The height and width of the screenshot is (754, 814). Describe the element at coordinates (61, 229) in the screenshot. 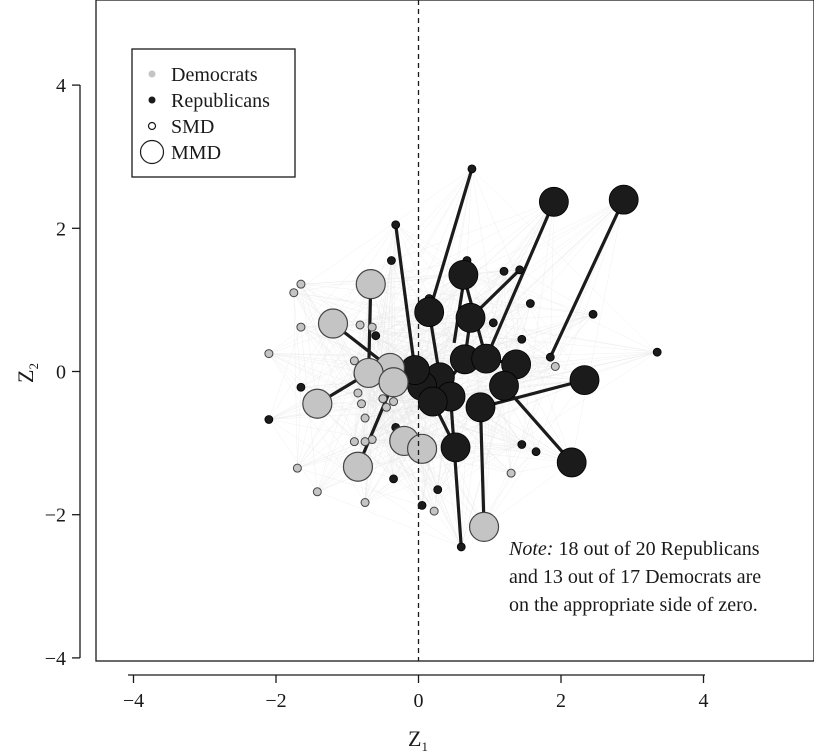

I see `y-tick-label: 2` at that location.